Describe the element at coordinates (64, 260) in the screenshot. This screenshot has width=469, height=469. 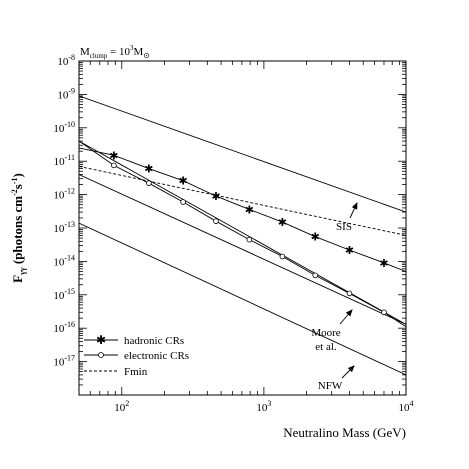
I see `y-tick-label: 10⁻¹⁴` at that location.